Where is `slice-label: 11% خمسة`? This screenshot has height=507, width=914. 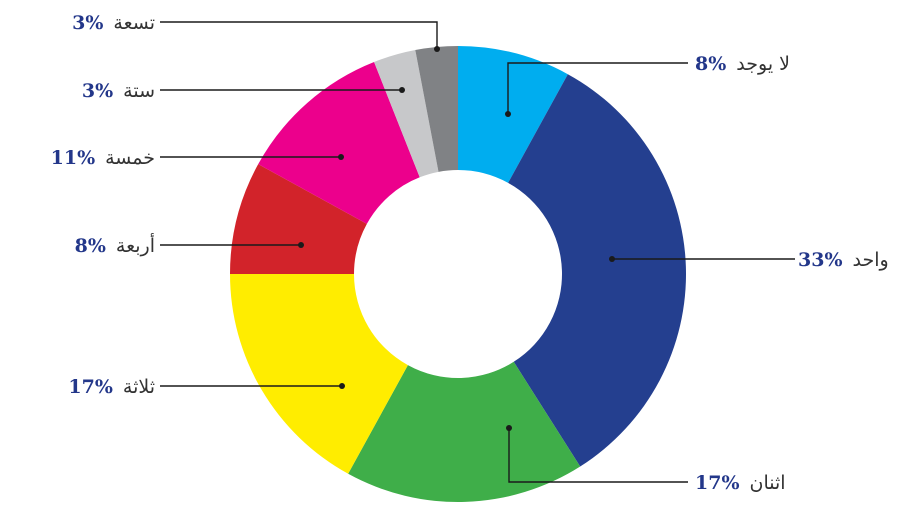
slice-label: 11% خمسة is located at coordinates (103, 158).